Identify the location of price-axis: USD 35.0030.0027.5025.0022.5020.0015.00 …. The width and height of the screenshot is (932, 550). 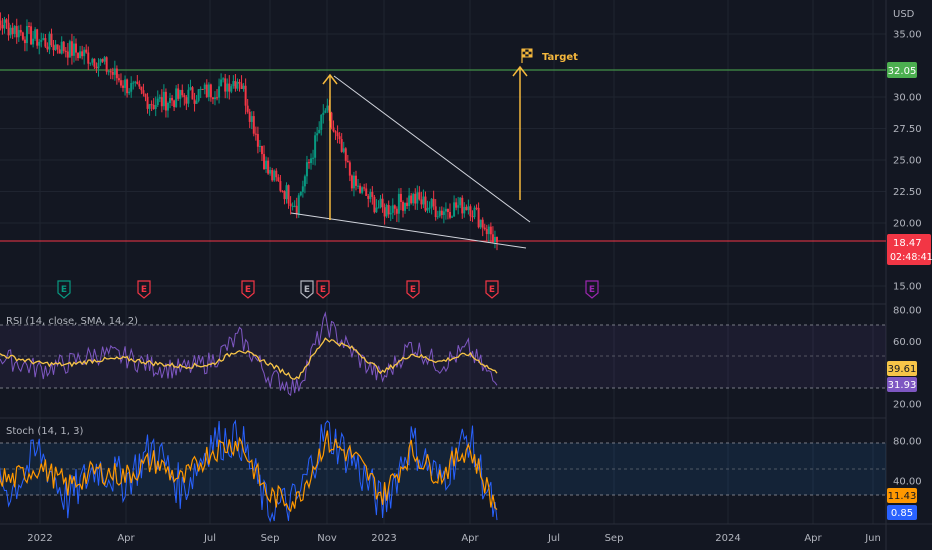
(909, 264).